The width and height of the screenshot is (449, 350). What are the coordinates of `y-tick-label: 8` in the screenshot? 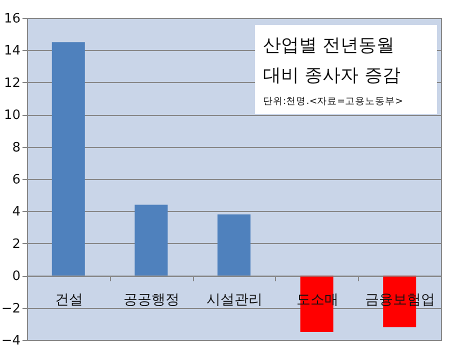 It's located at (16, 148).